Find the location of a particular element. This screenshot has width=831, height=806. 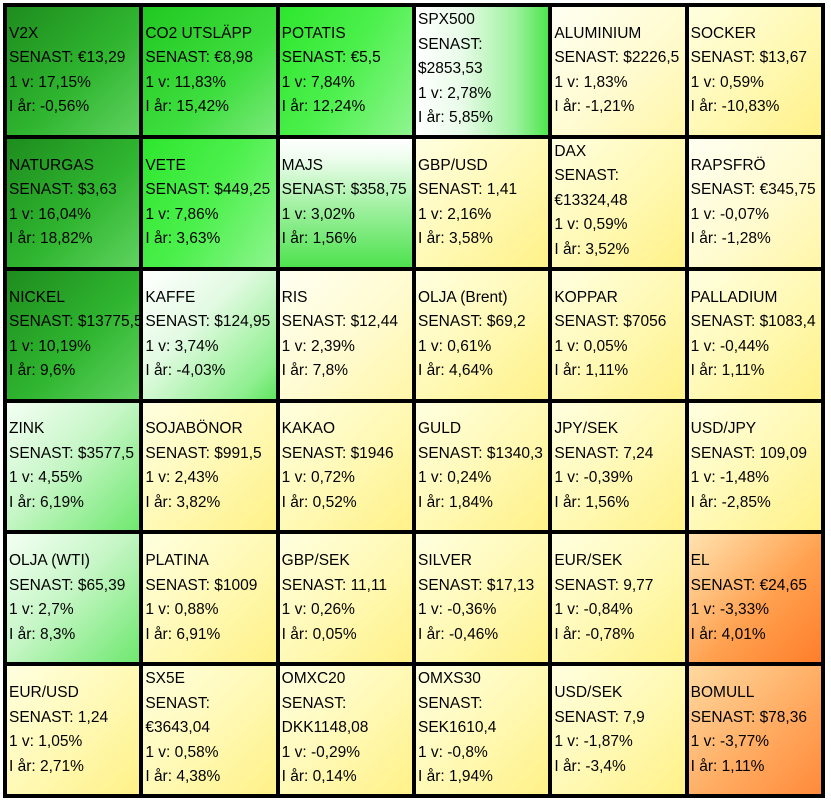

tile-week-change: 1 v: 3,74% is located at coordinates (182, 346).